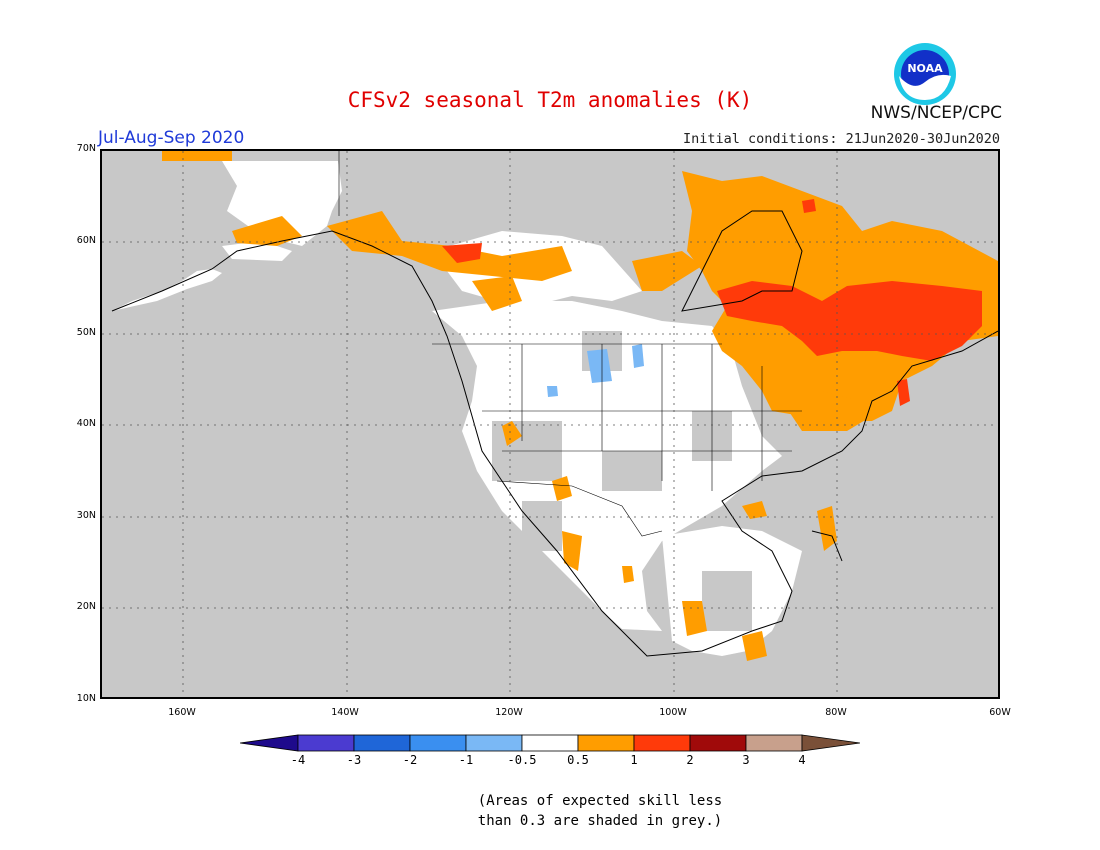 This screenshot has width=1100, height=850. I want to click on anomaly-red, so click(712, 302).